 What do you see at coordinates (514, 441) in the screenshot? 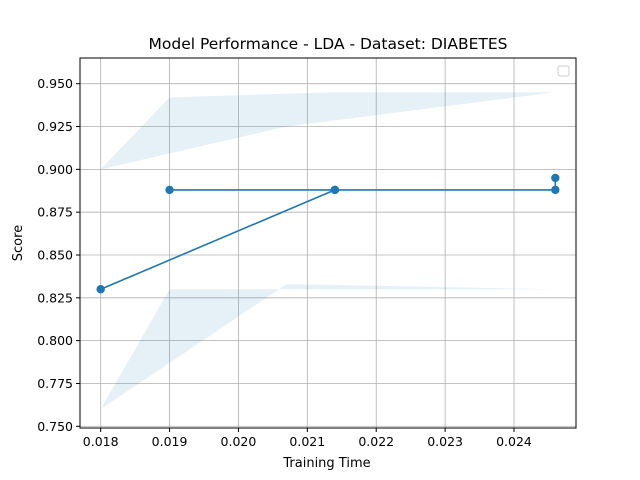
I see `x-tick-label: 0.024` at bounding box center [514, 441].